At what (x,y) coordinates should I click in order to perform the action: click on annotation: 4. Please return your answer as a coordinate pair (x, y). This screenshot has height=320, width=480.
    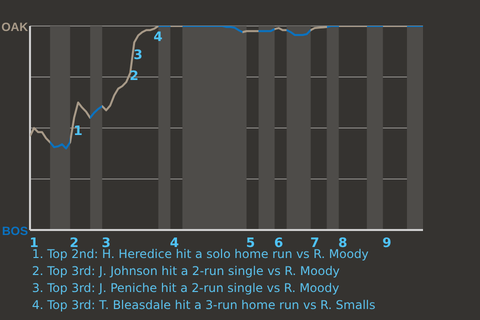
    Looking at the image, I should click on (158, 37).